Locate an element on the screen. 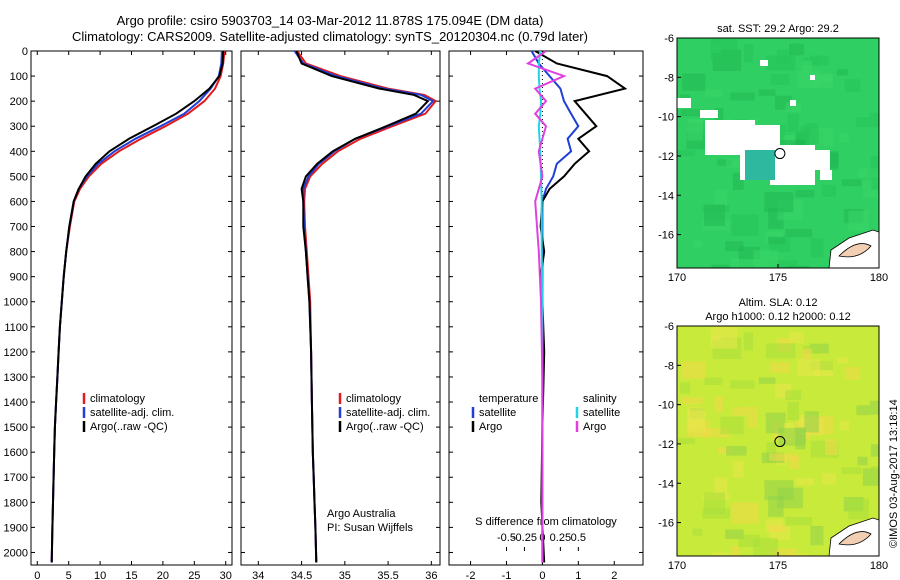 The height and width of the screenshot is (580, 900). legend-heading: salinity is located at coordinates (600, 399).